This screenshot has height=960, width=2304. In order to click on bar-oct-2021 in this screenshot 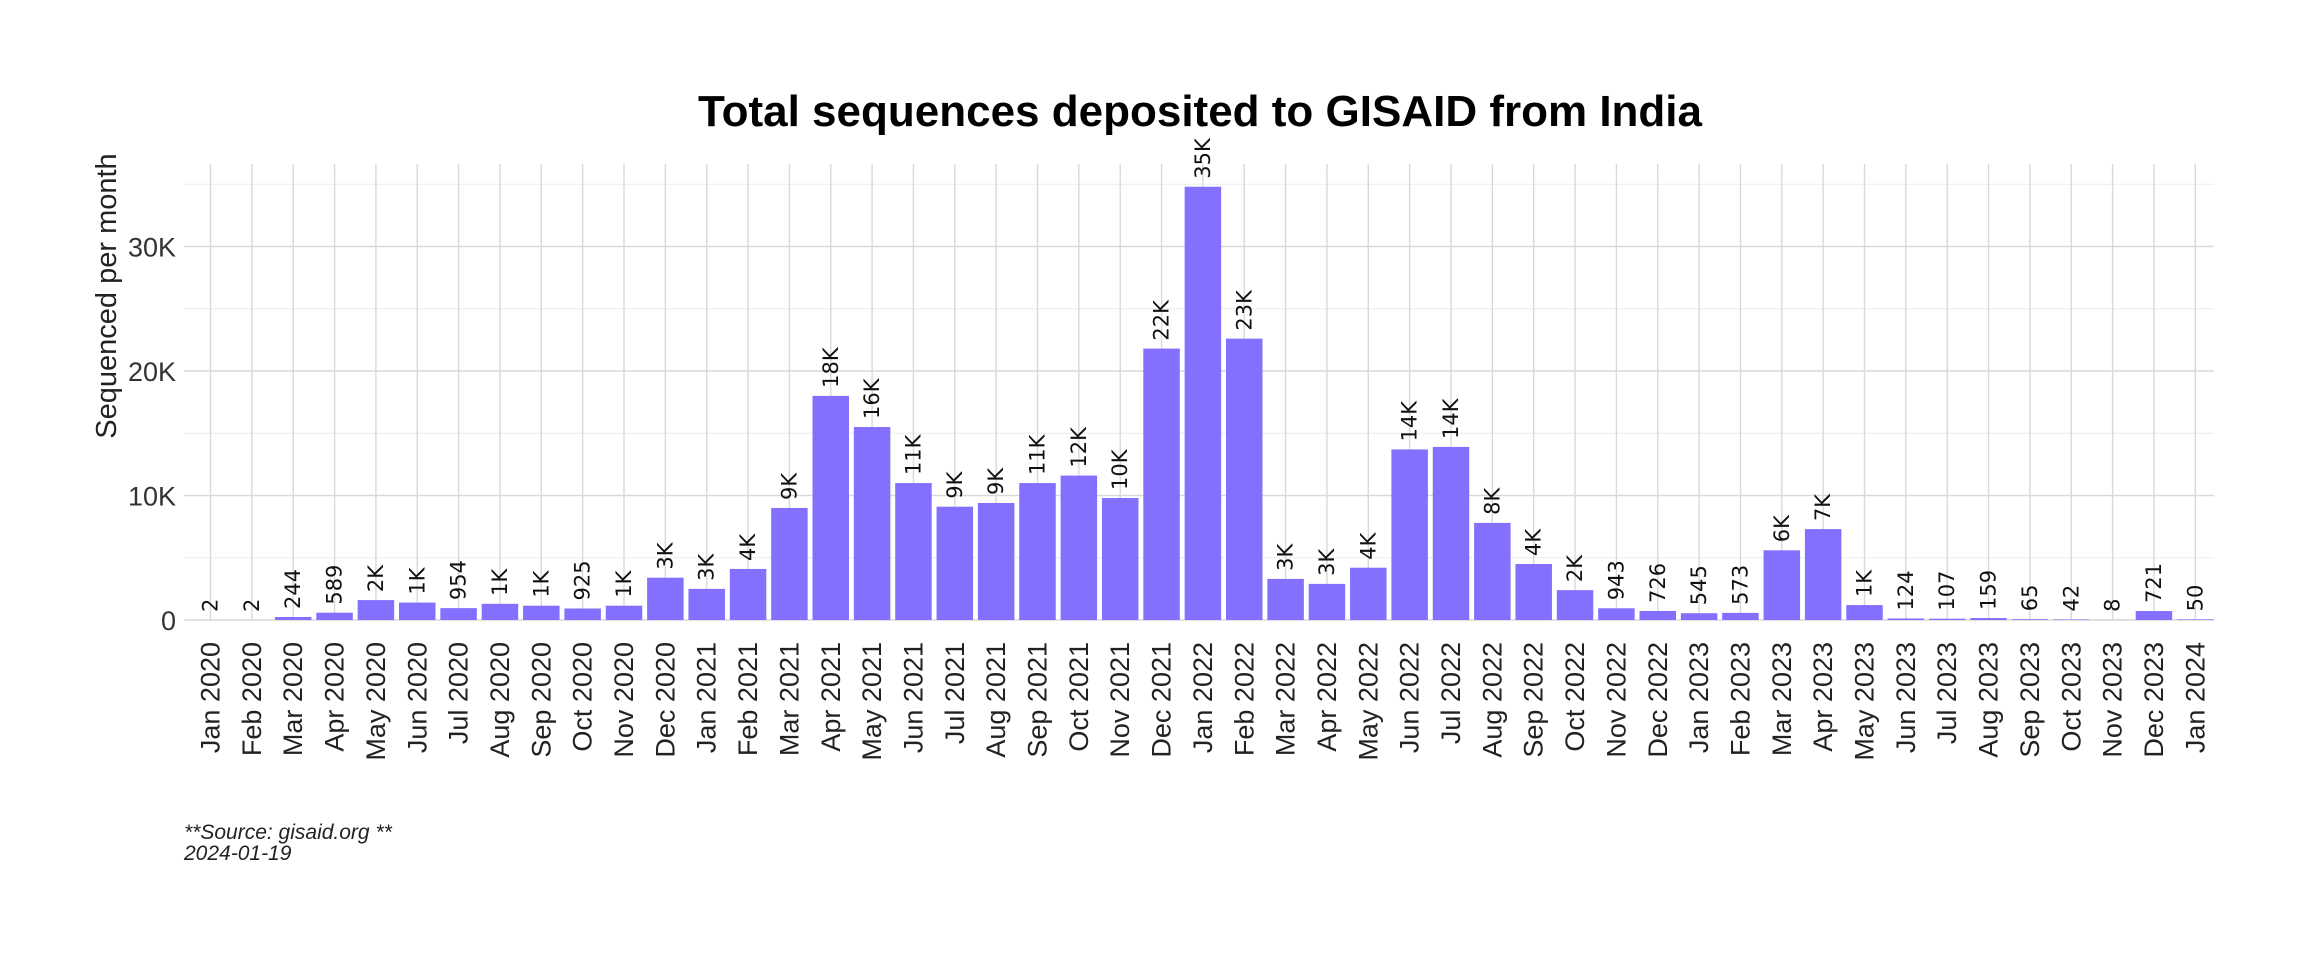, I will do `click(1079, 547)`.